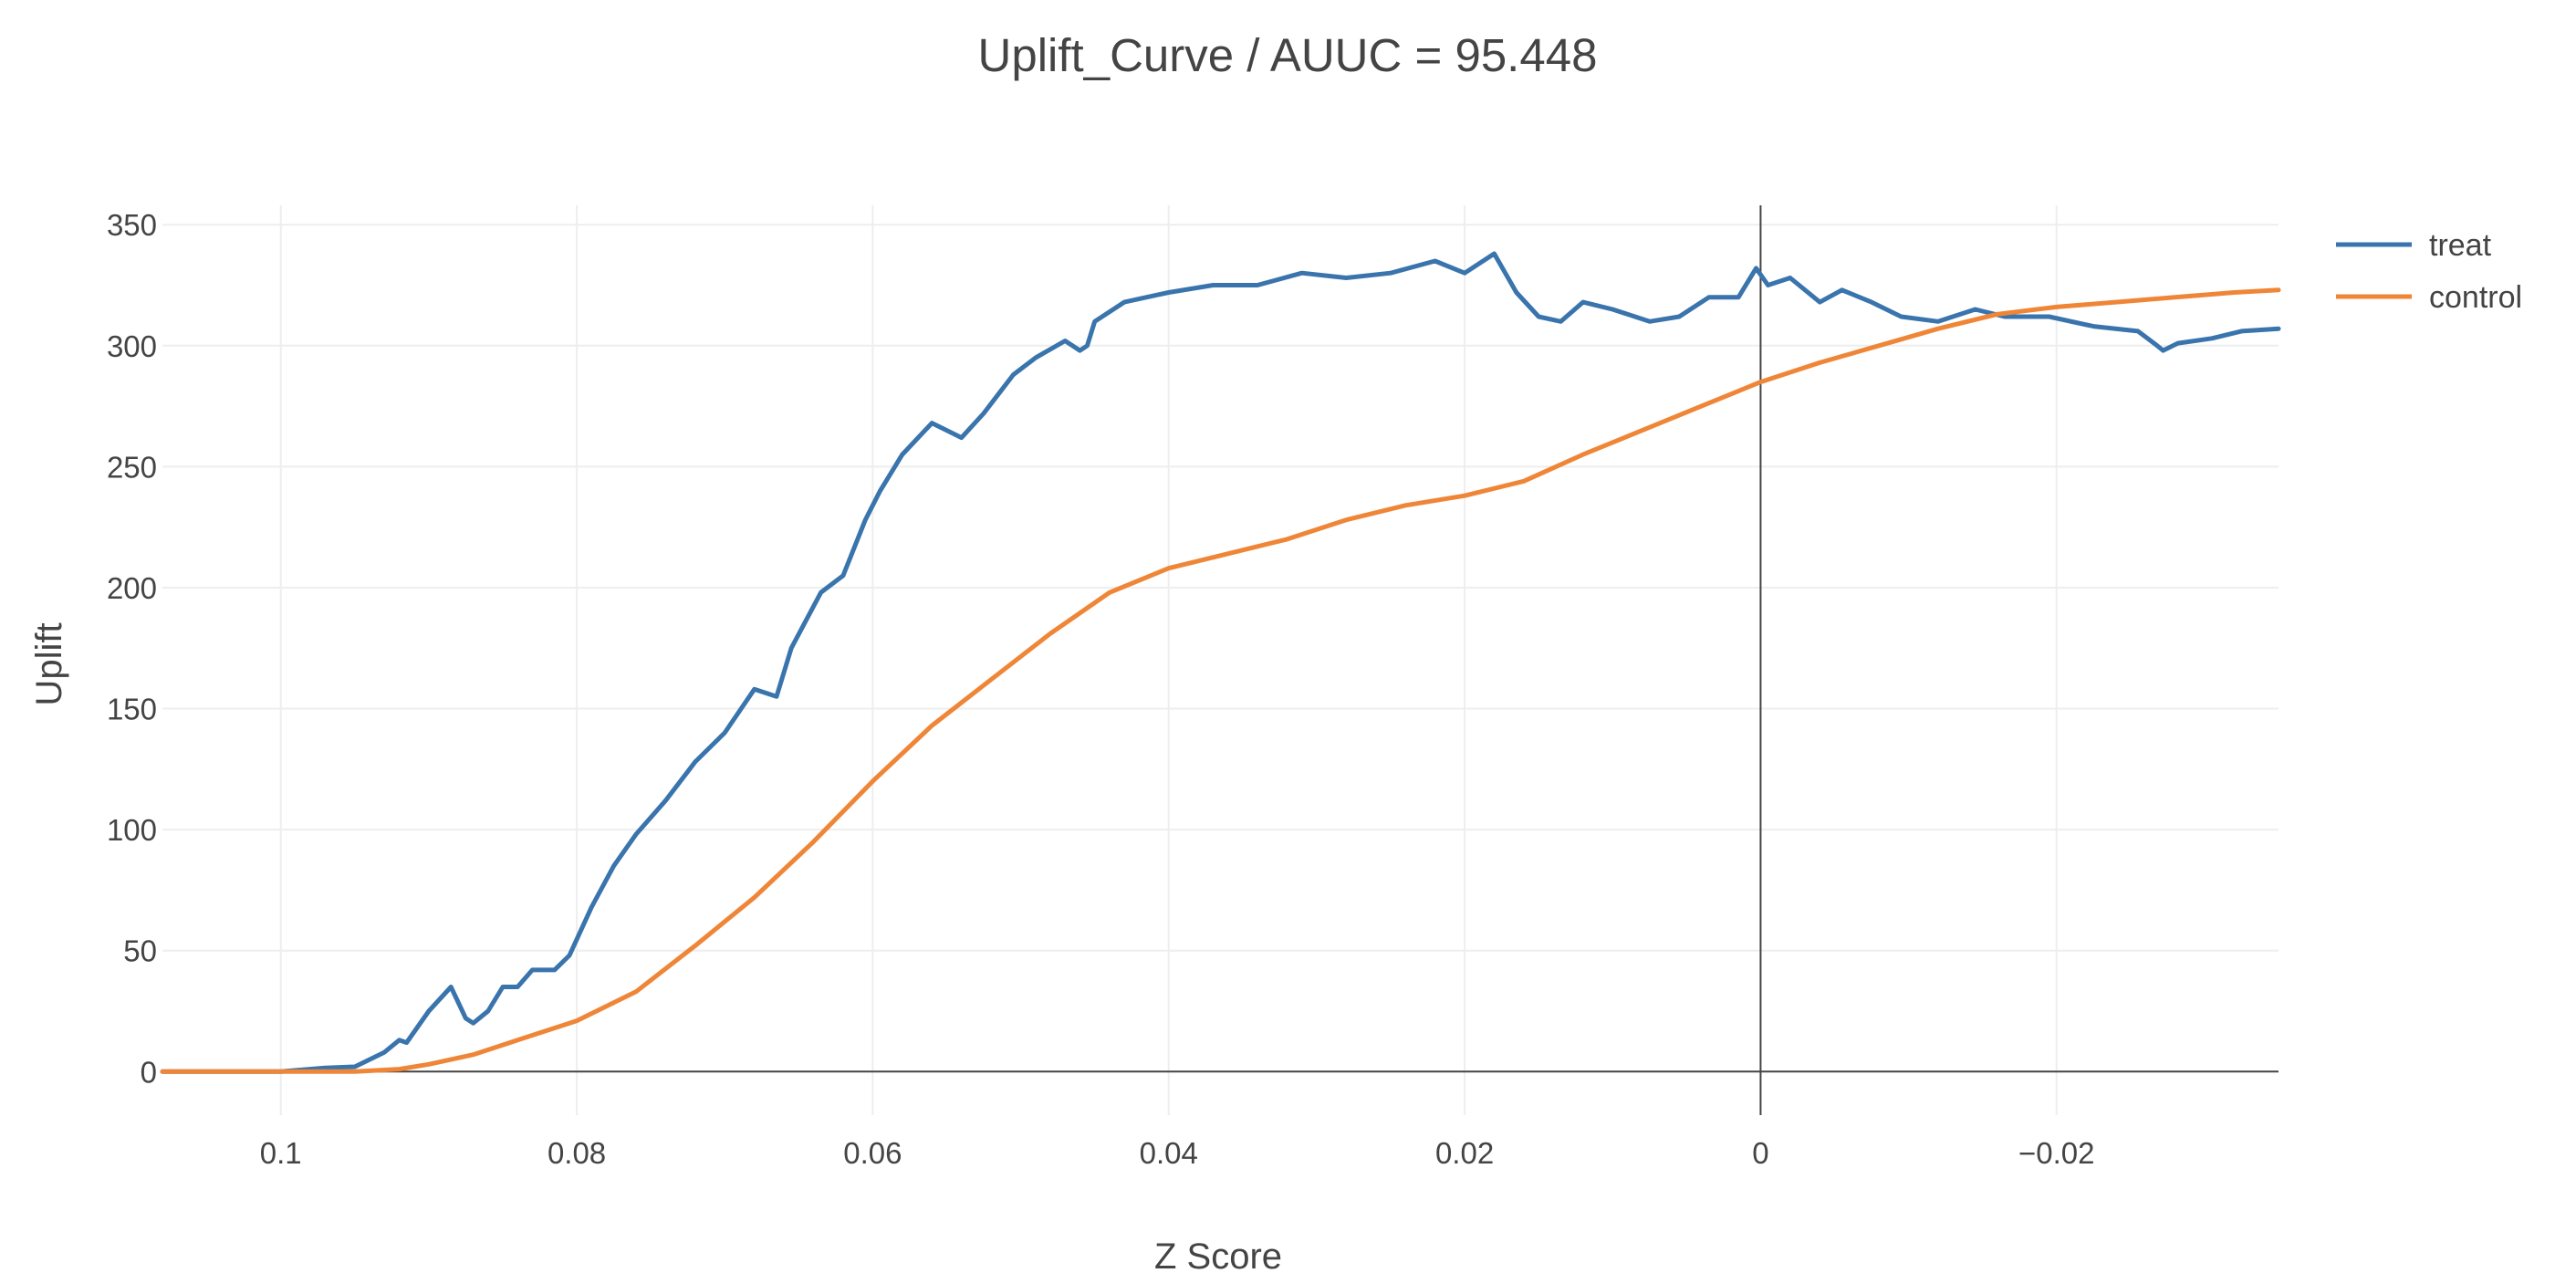 The width and height of the screenshot is (2576, 1273). I want to click on x-tick-label: 0, so click(1760, 1153).